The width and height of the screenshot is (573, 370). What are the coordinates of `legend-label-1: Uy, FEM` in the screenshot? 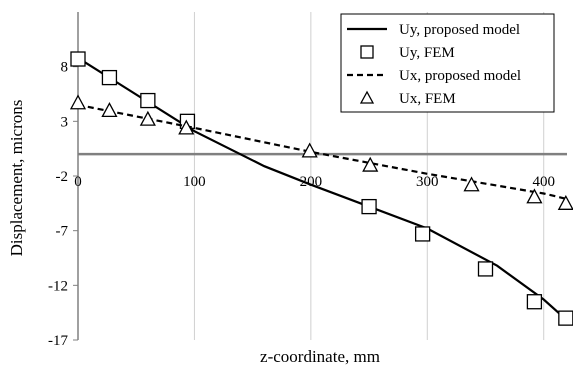 It's located at (427, 53).